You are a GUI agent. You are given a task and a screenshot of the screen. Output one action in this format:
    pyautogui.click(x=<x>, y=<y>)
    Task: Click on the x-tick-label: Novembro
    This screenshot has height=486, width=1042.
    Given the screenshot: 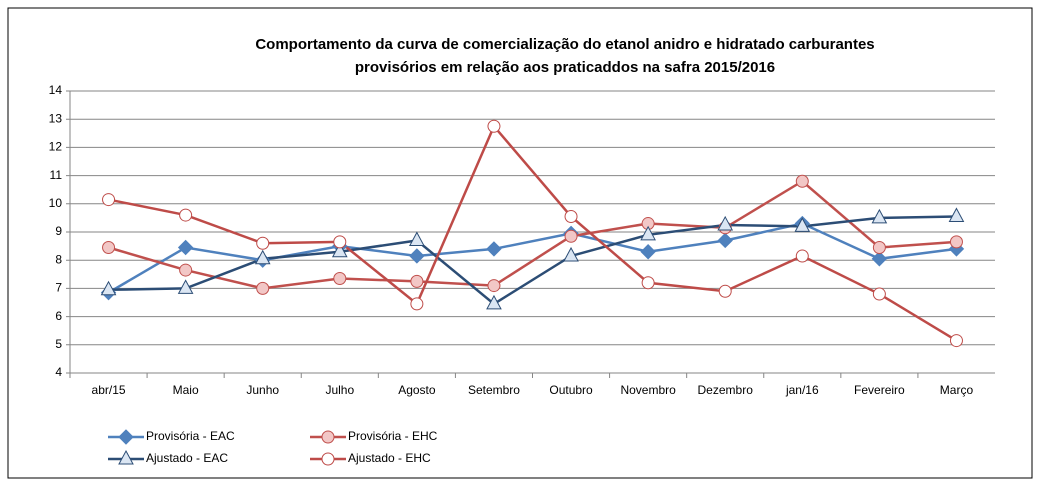 What is the action you would take?
    pyautogui.click(x=648, y=390)
    